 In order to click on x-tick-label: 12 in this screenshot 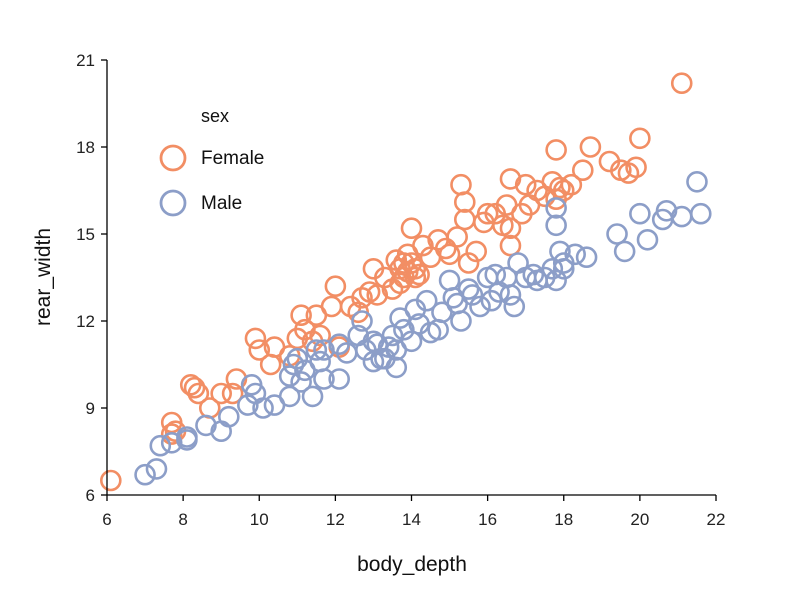, I will do `click(335, 519)`.